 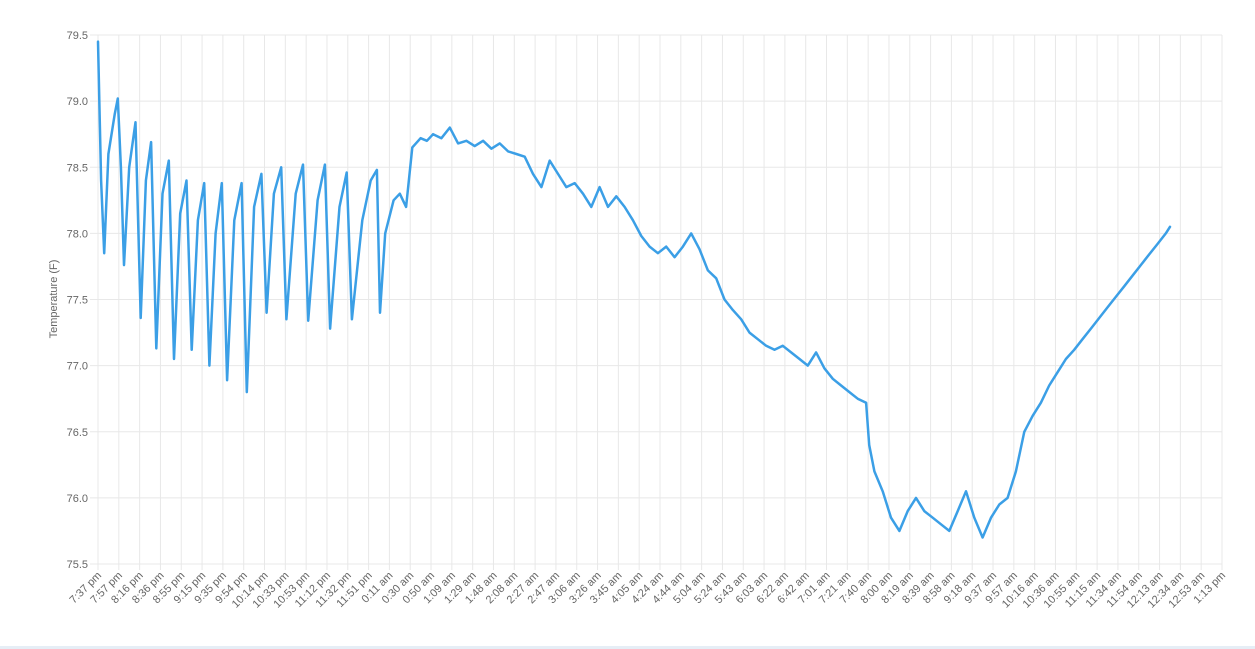 What do you see at coordinates (77, 433) in the screenshot?
I see `y-tick-label: 76.5` at bounding box center [77, 433].